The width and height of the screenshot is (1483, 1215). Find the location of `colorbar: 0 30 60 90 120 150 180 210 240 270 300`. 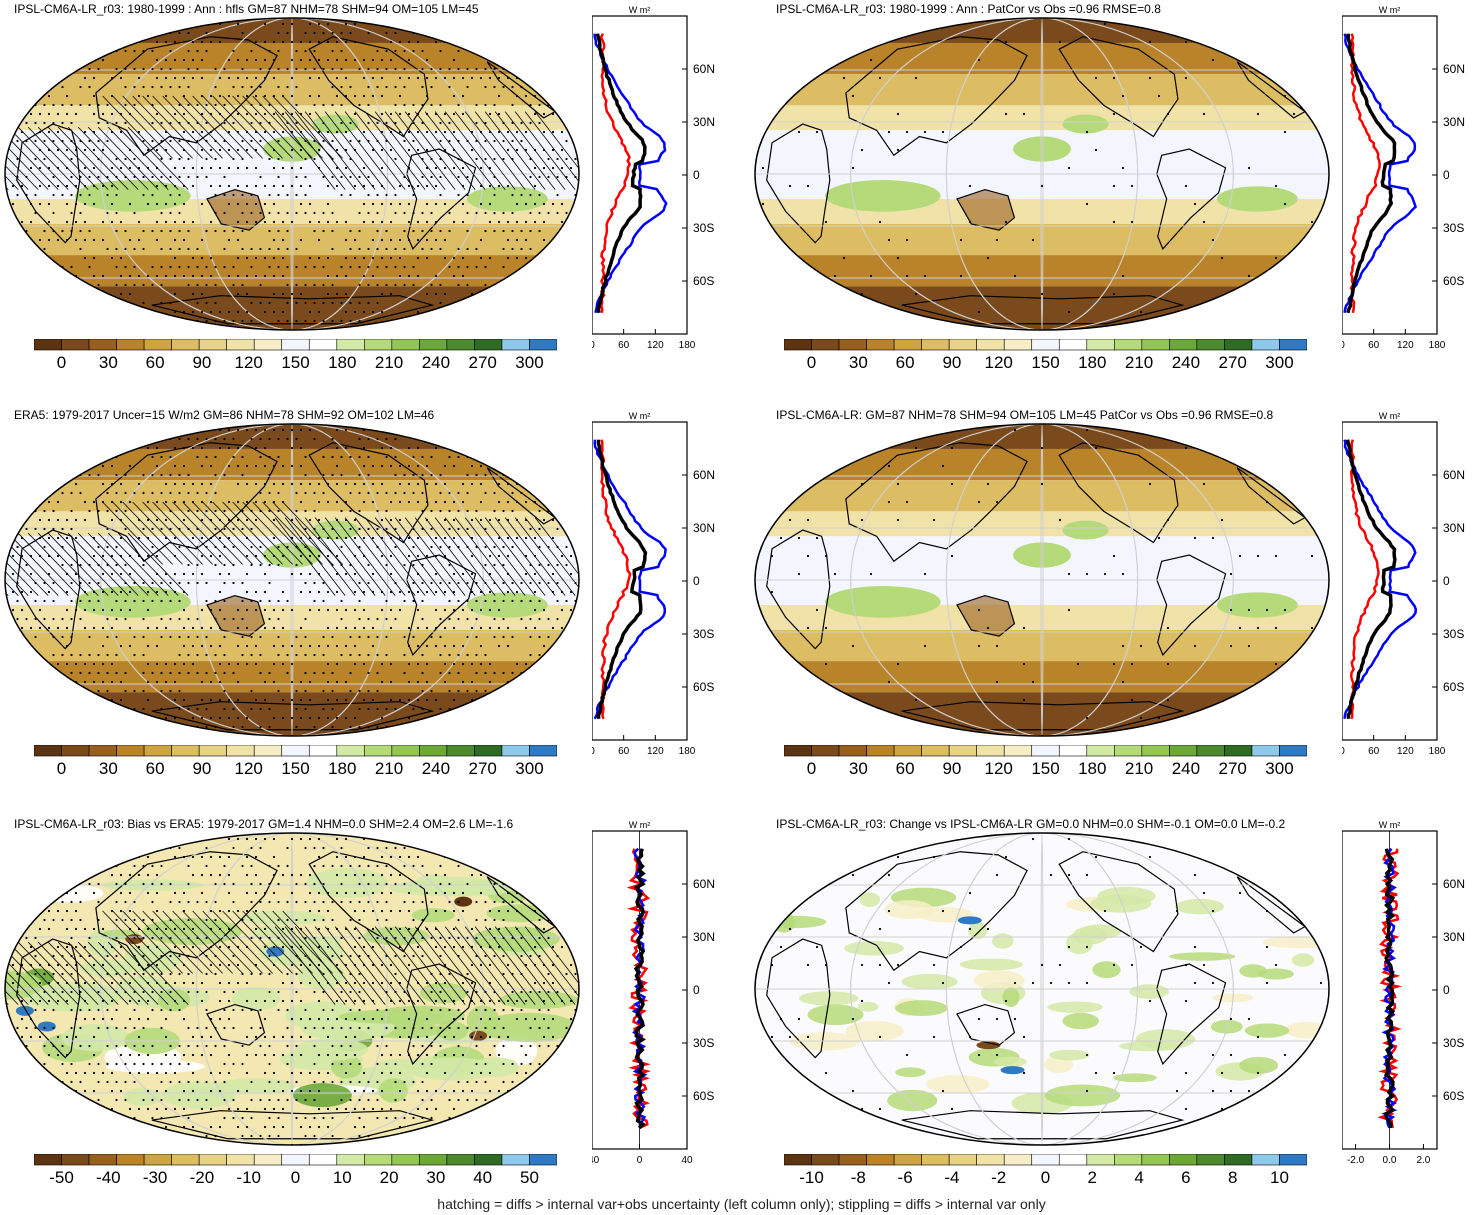

colorbar: 0 30 60 90 120 150 180 210 240 270 300 is located at coordinates (295, 355).